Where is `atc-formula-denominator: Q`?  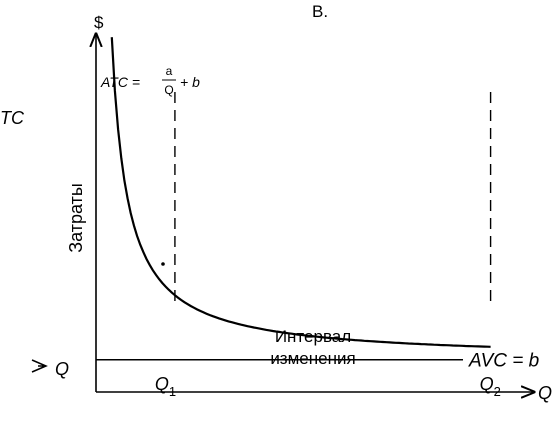 atc-formula-denominator: Q is located at coordinates (168, 90).